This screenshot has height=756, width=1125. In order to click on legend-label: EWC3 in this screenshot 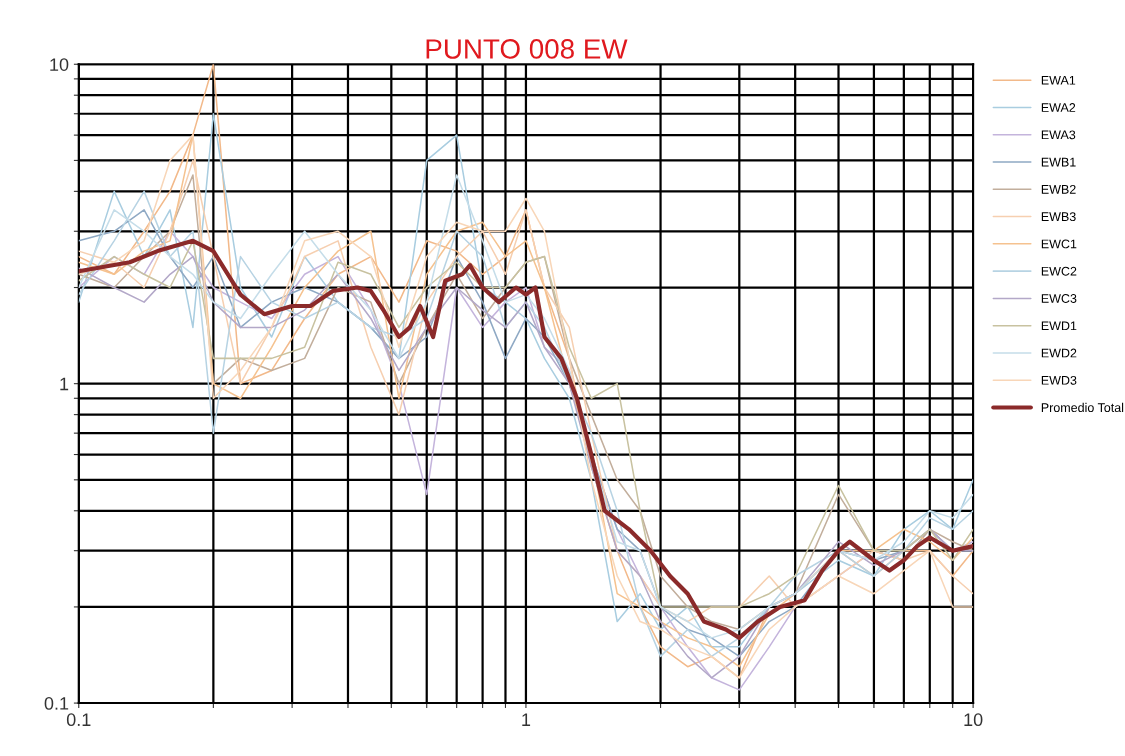, I will do `click(1059, 298)`.